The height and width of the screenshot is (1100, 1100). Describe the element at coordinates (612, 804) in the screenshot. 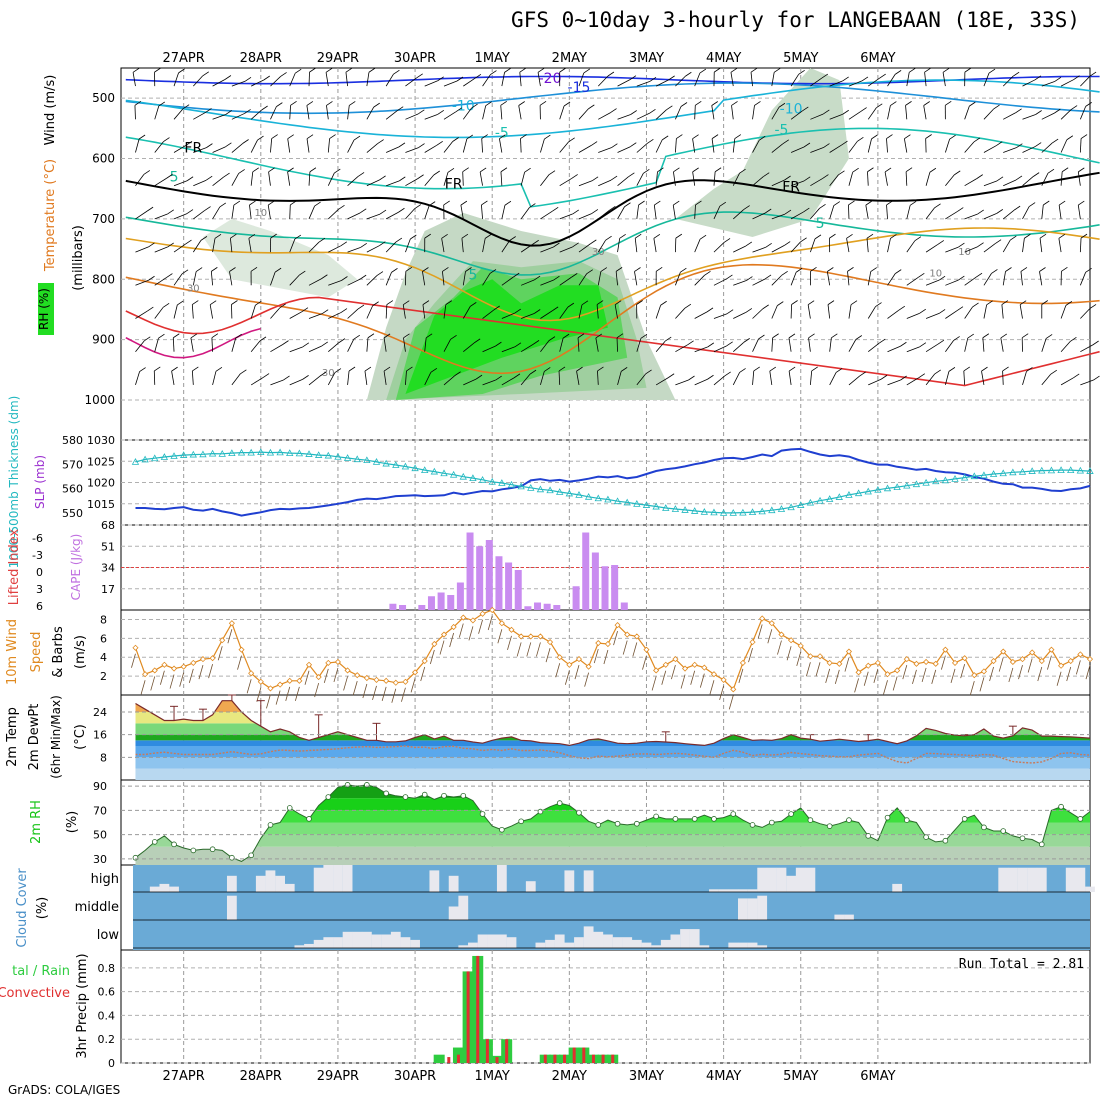

I see `rh-band` at that location.